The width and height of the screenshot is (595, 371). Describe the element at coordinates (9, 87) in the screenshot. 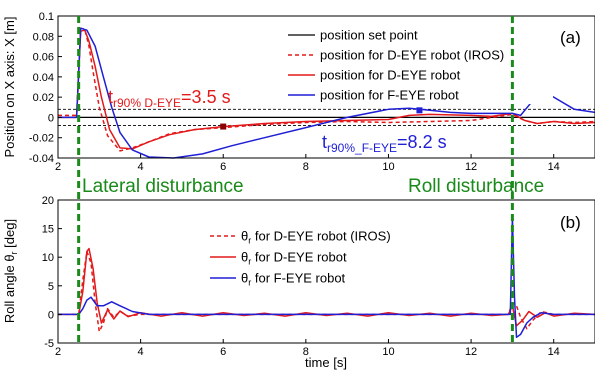

I see `panel-a-ylabel: Position on X axis: X [m]` at that location.